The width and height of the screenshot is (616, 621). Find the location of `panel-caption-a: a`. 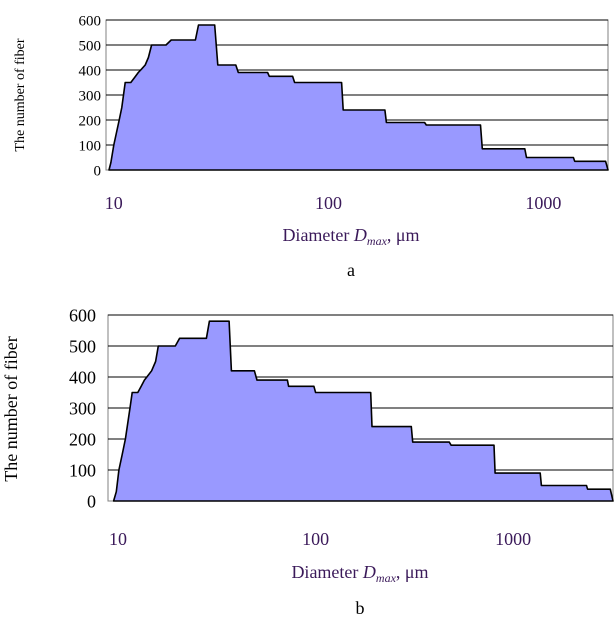

panel-caption-a: a is located at coordinates (351, 270).